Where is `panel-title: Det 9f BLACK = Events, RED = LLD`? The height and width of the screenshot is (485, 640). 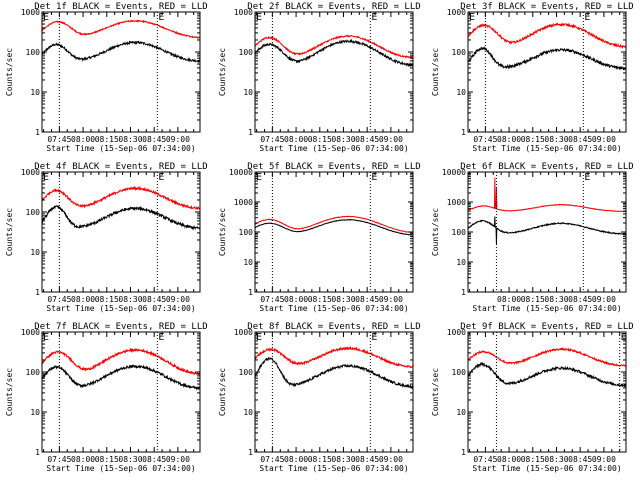
panel-title: Det 9f BLACK = Events, RED = LLD is located at coordinates (546, 327).